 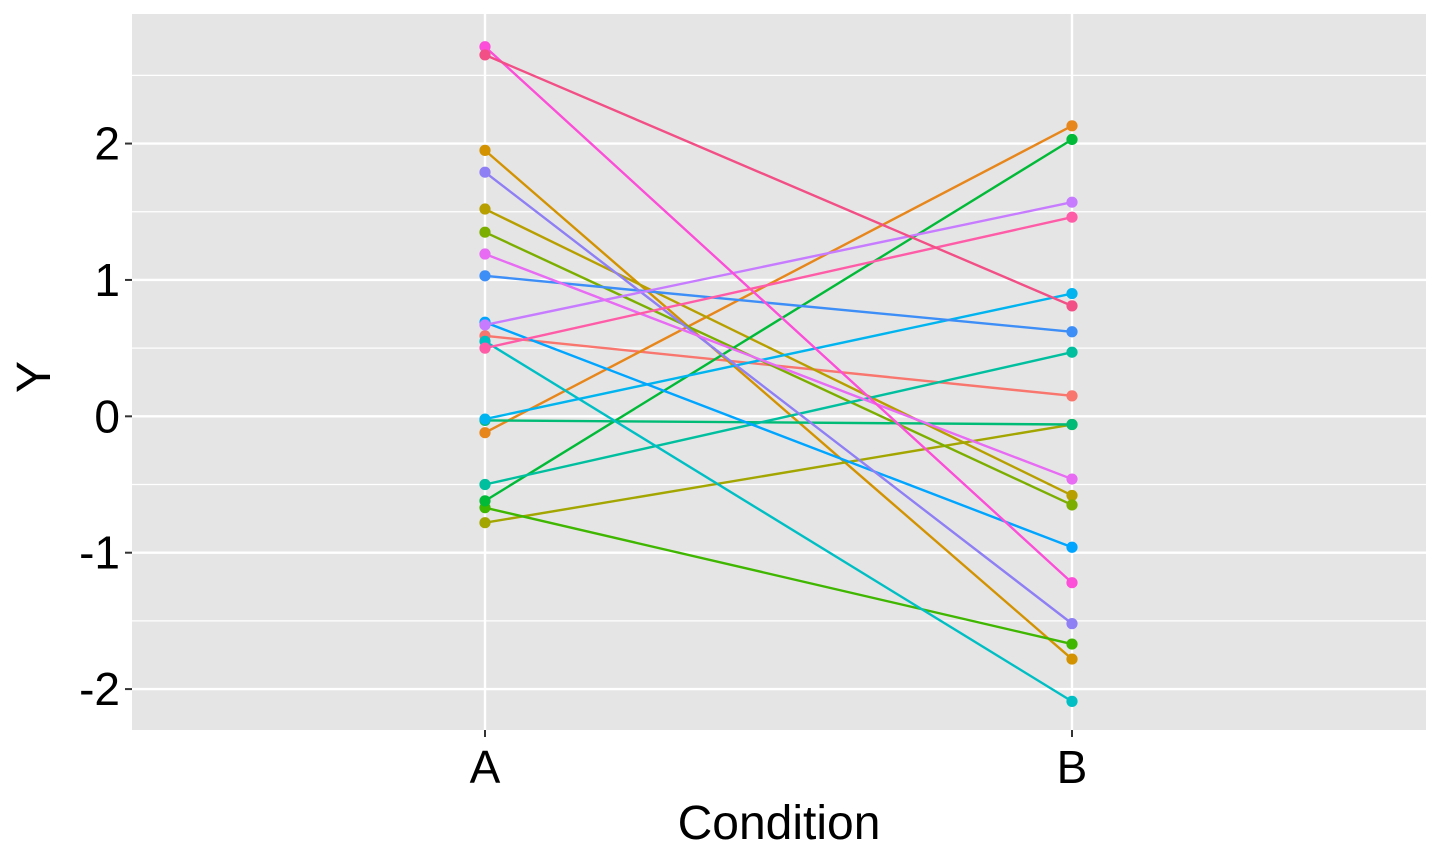 I want to click on x-tick-label: B, so click(x=1072, y=767).